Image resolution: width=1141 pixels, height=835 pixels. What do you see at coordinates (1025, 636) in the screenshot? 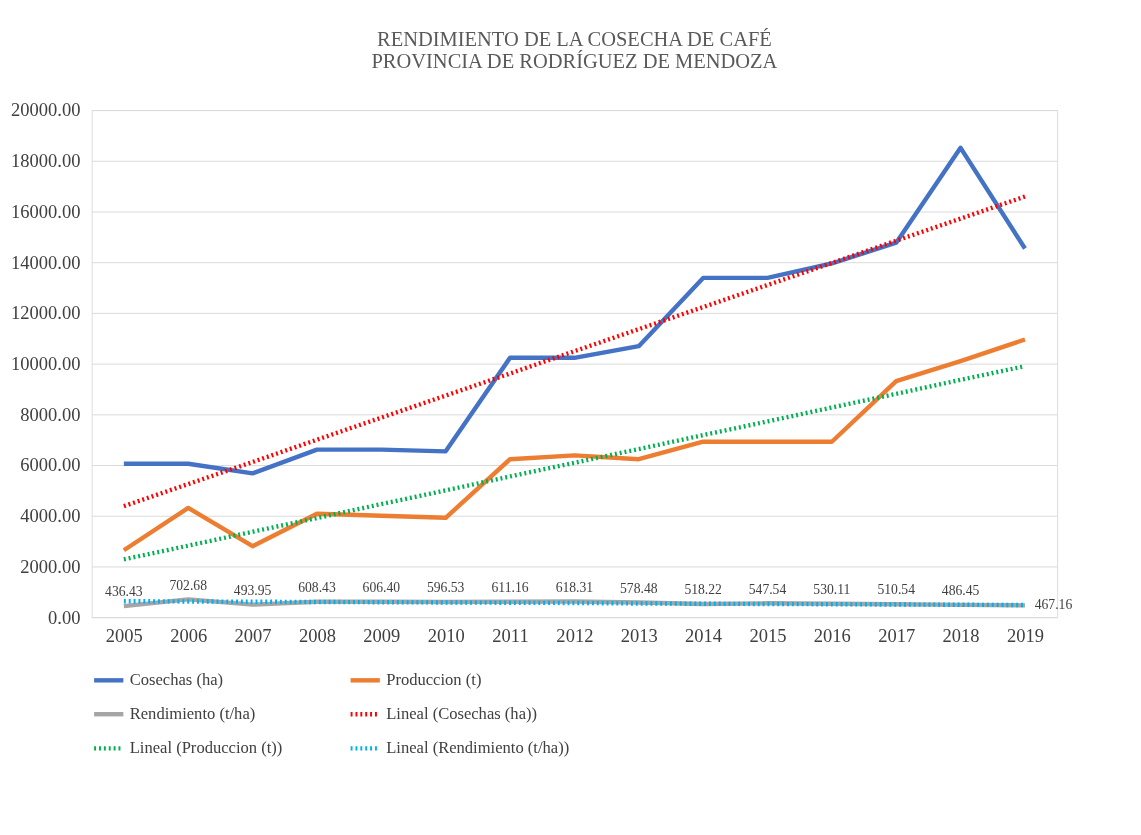
I see `x-tick-label: 2019` at bounding box center [1025, 636].